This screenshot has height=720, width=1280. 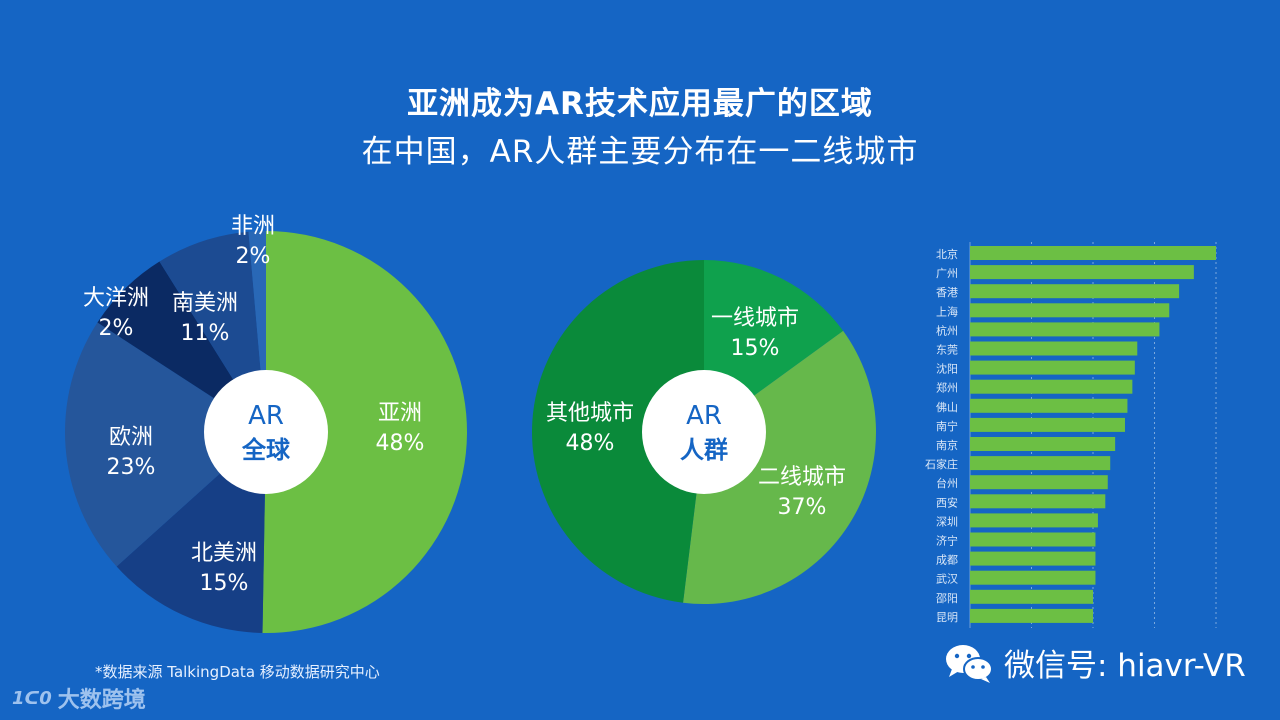 I want to click on bar-label-2: 香港, so click(x=947, y=292).